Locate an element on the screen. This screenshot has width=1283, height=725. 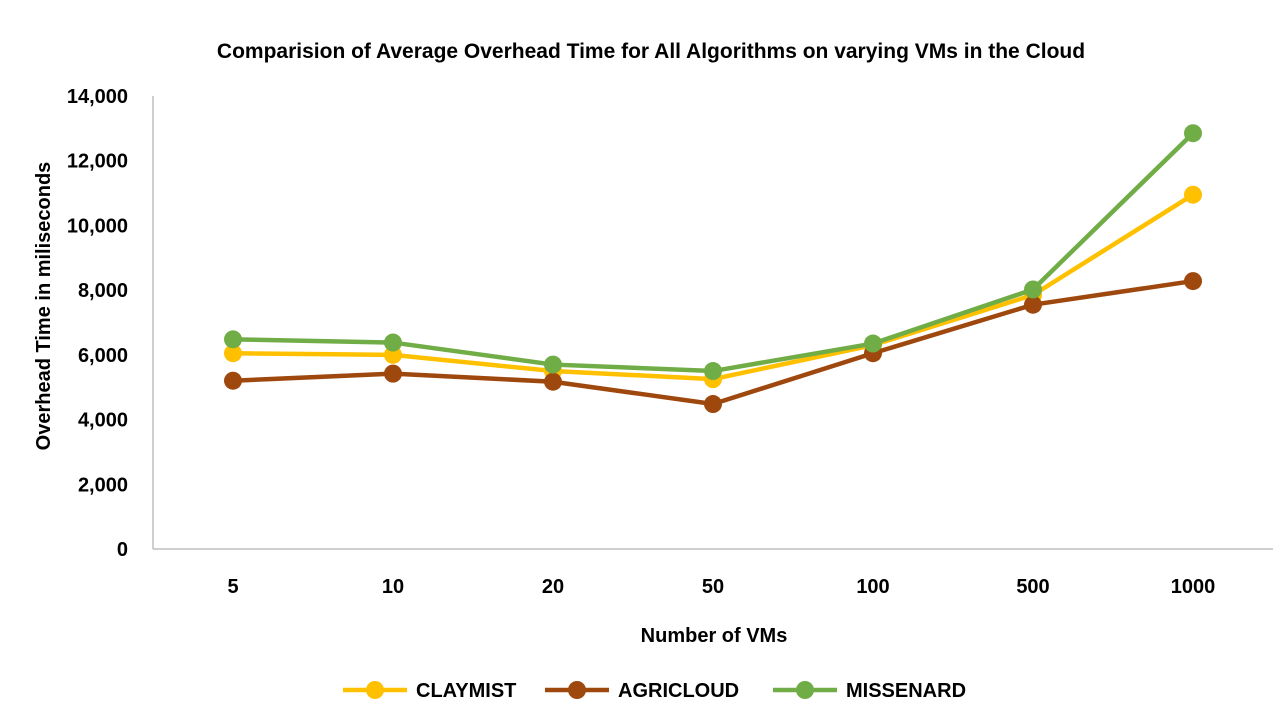
x-tick-label: 50 is located at coordinates (713, 587).